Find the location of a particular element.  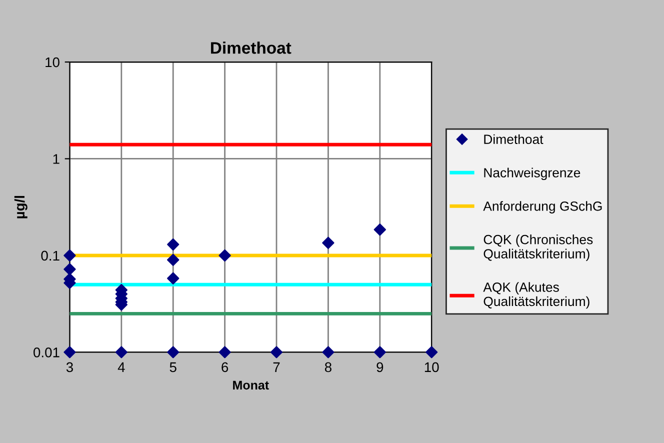

legend-label: Nachweisgrenze is located at coordinates (532, 174).